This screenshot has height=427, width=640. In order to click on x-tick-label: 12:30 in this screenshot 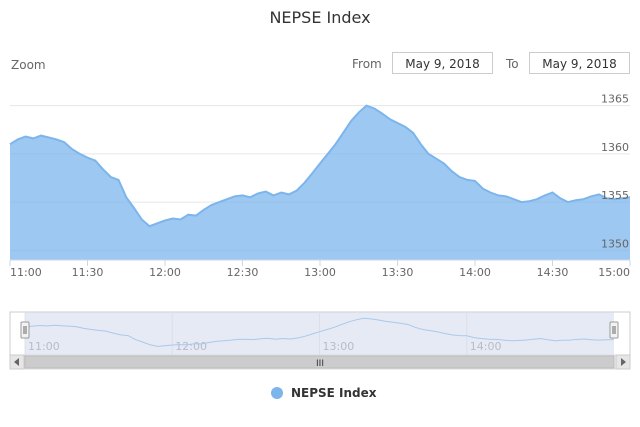, I will do `click(243, 272)`.